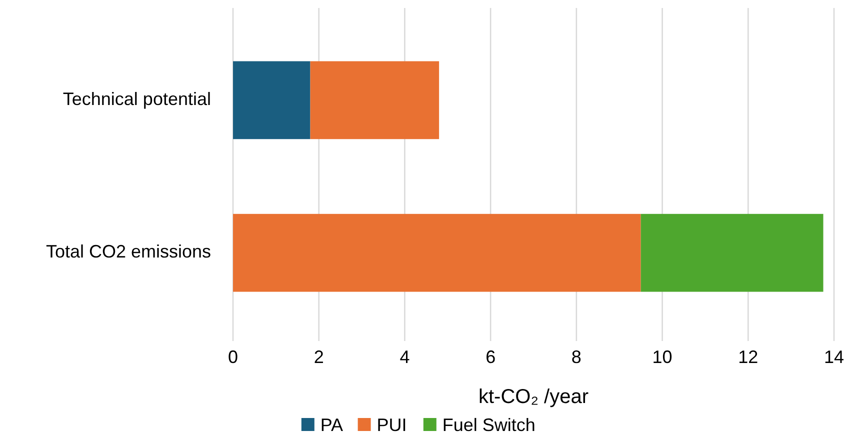  Describe the element at coordinates (834, 357) in the screenshot. I see `x-tick-label: 14` at that location.